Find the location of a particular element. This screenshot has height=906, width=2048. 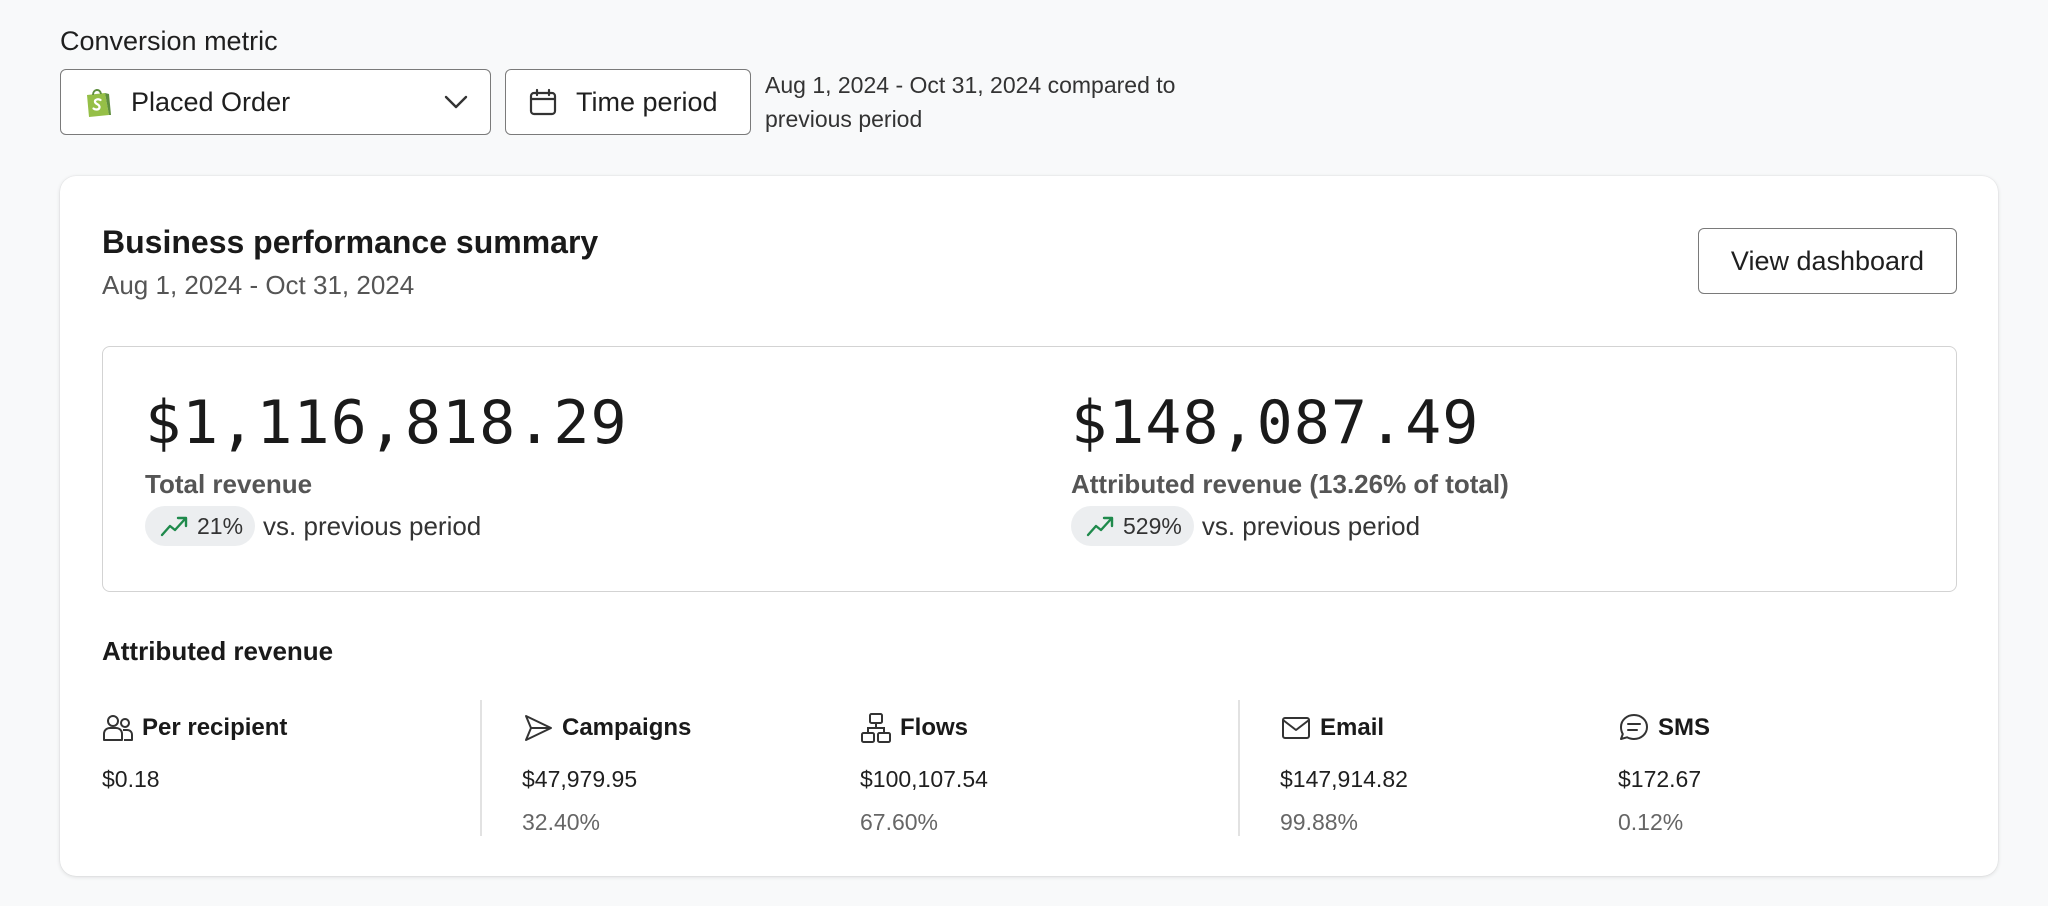

metric-percent: 0.12% is located at coordinates (1651, 822).